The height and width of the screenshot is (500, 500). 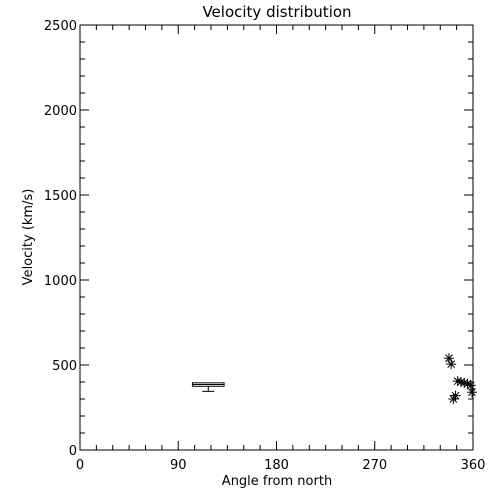 I want to click on y-tick-label: 0, so click(x=73, y=451).